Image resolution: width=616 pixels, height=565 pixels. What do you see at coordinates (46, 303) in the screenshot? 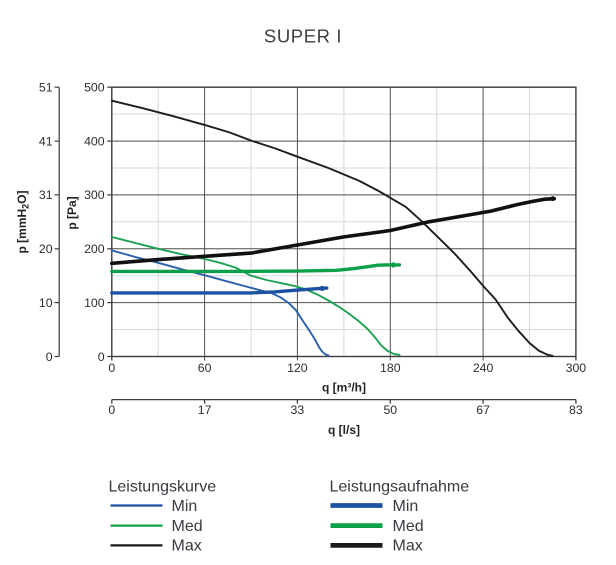
I see `svg-text: 10` at bounding box center [46, 303].